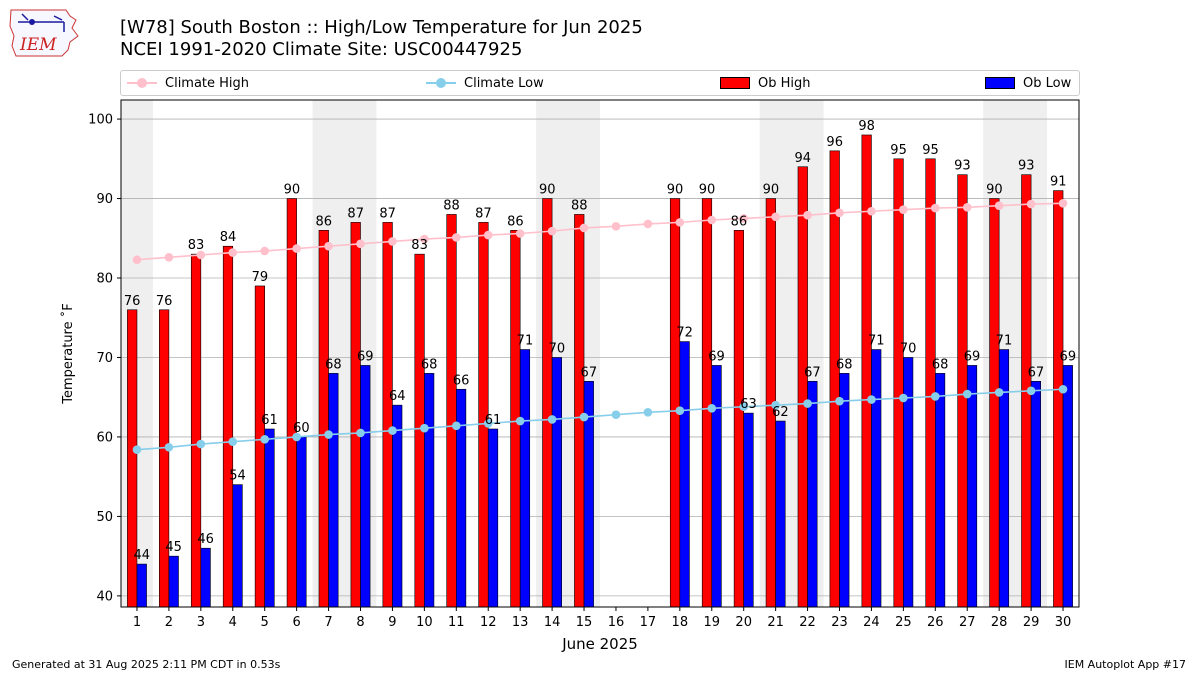  What do you see at coordinates (599, 644) in the screenshot?
I see `x-axis-label: June 2025` at bounding box center [599, 644].